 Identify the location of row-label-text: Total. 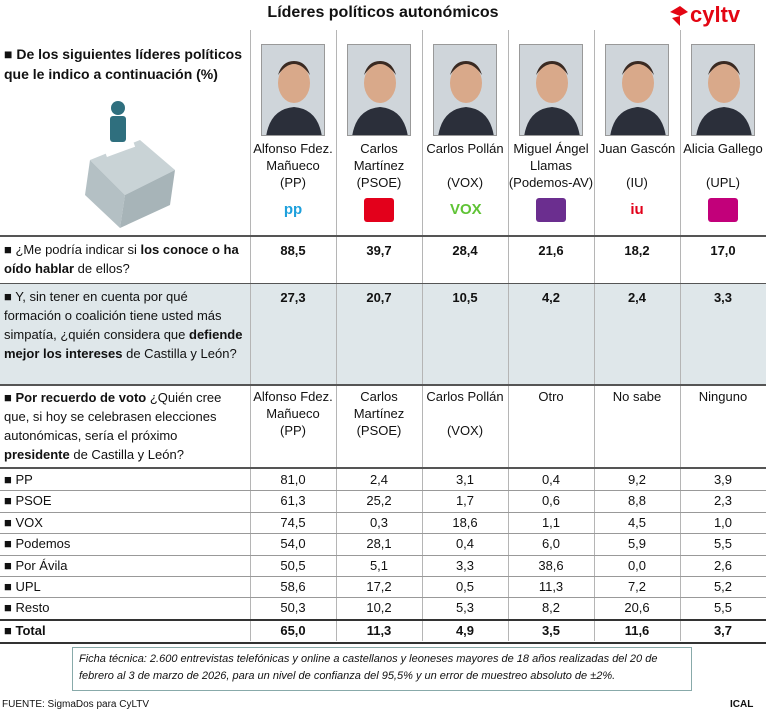
(30, 630).